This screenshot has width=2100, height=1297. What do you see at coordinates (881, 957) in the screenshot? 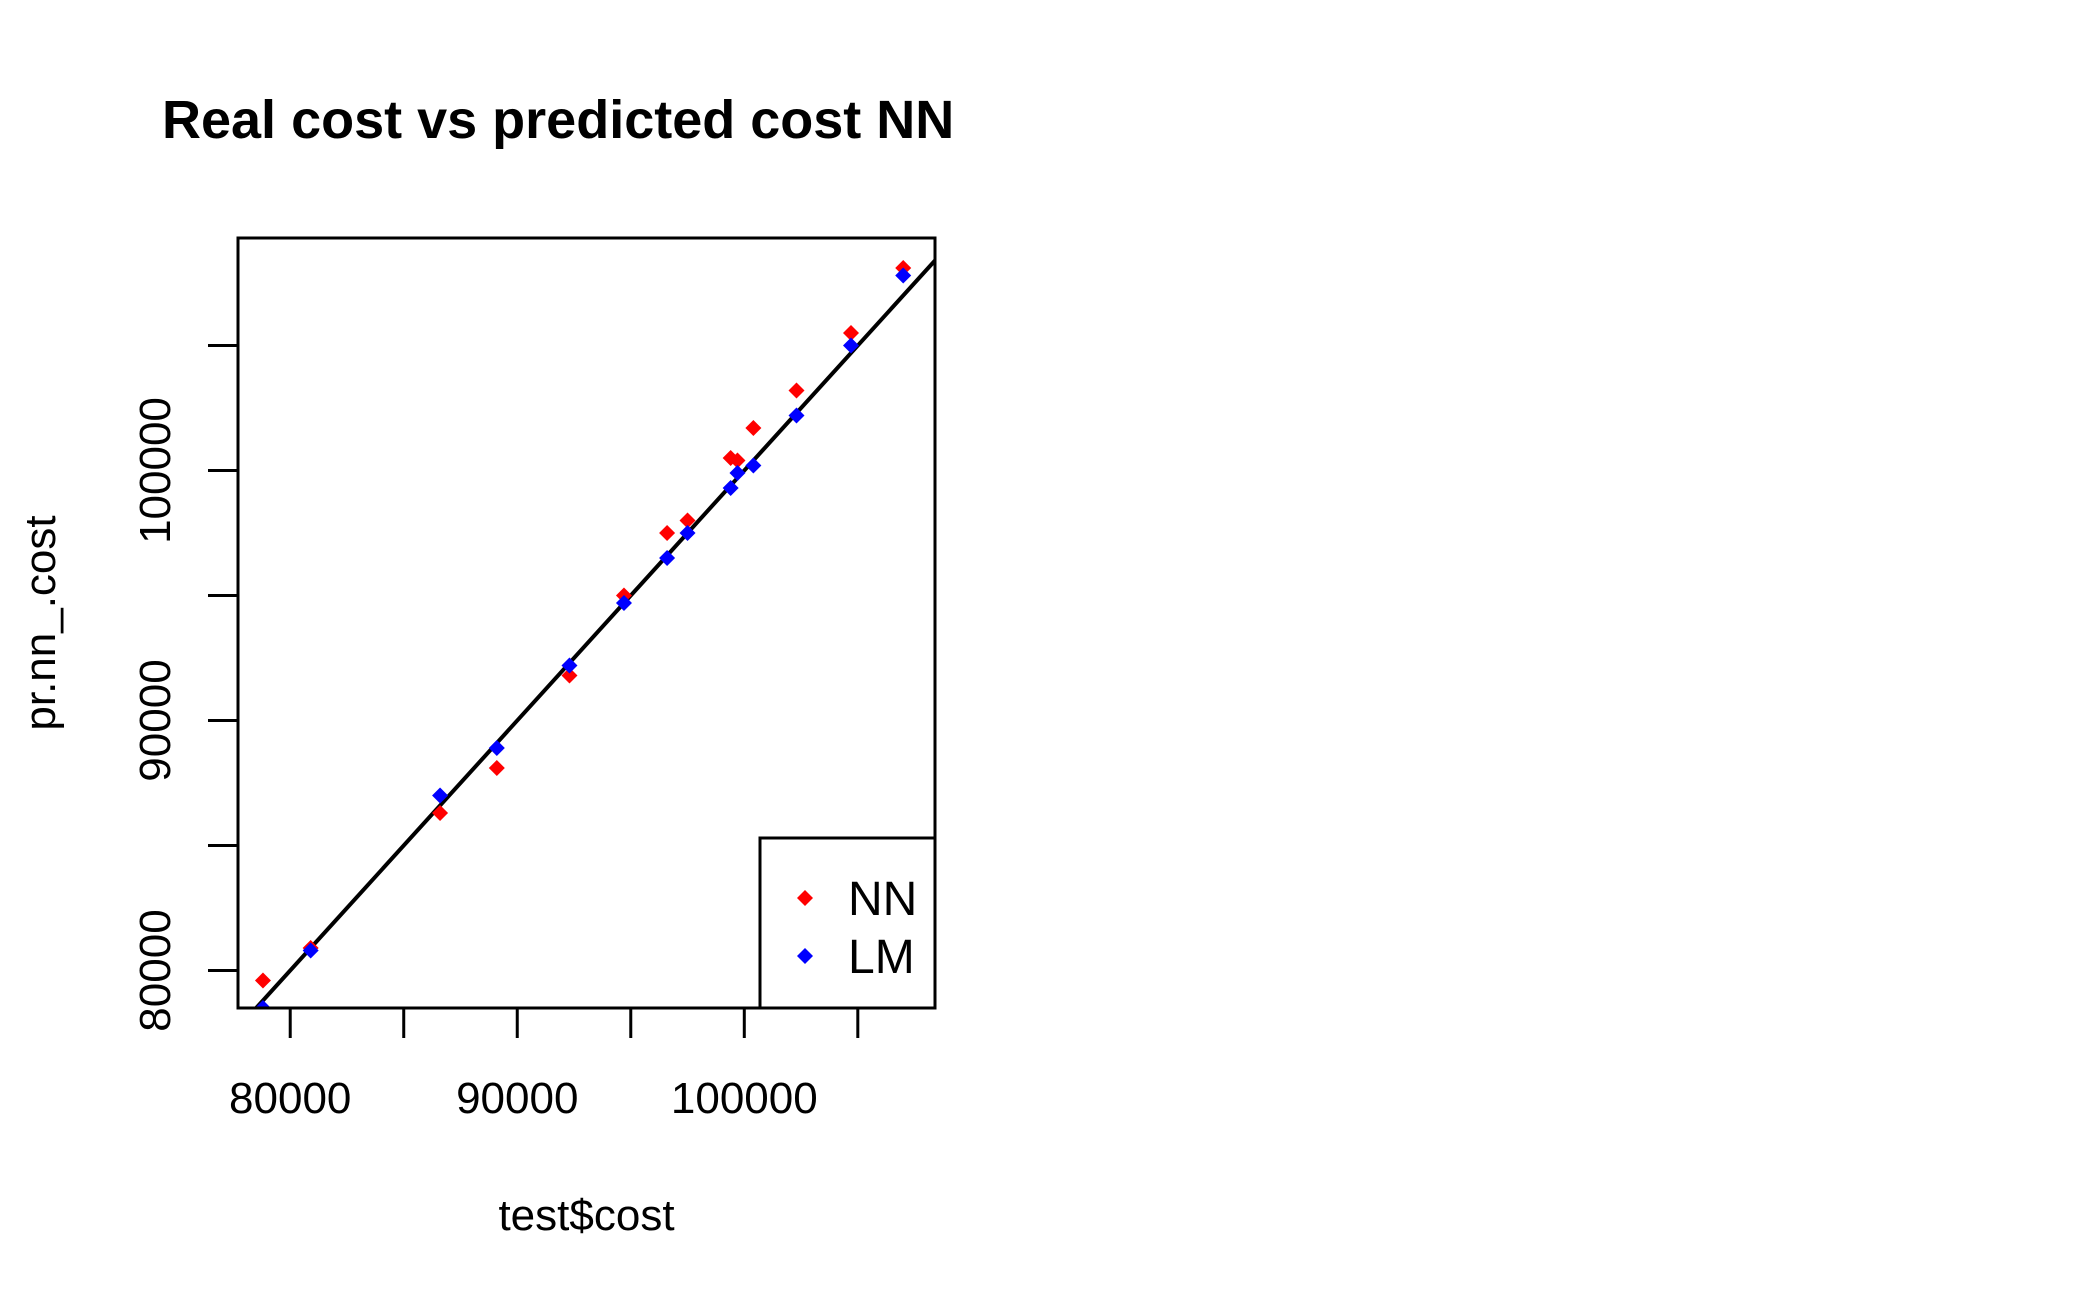
I see `legend-label: LM` at bounding box center [881, 957].